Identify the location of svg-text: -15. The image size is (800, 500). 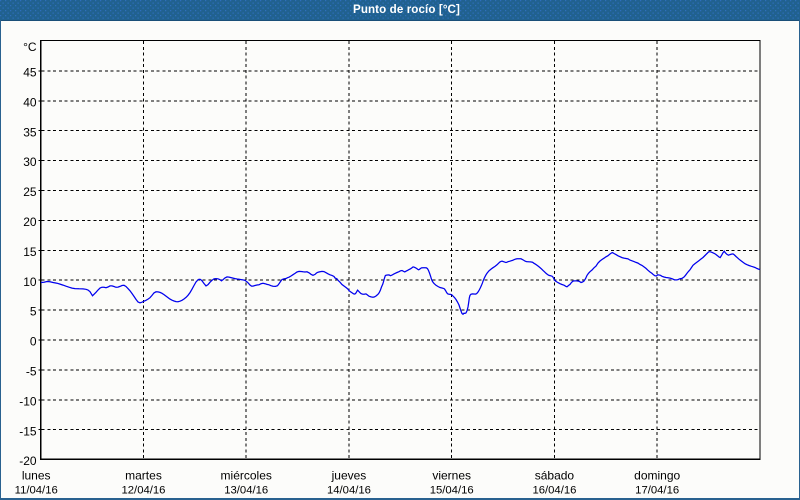
(28, 431).